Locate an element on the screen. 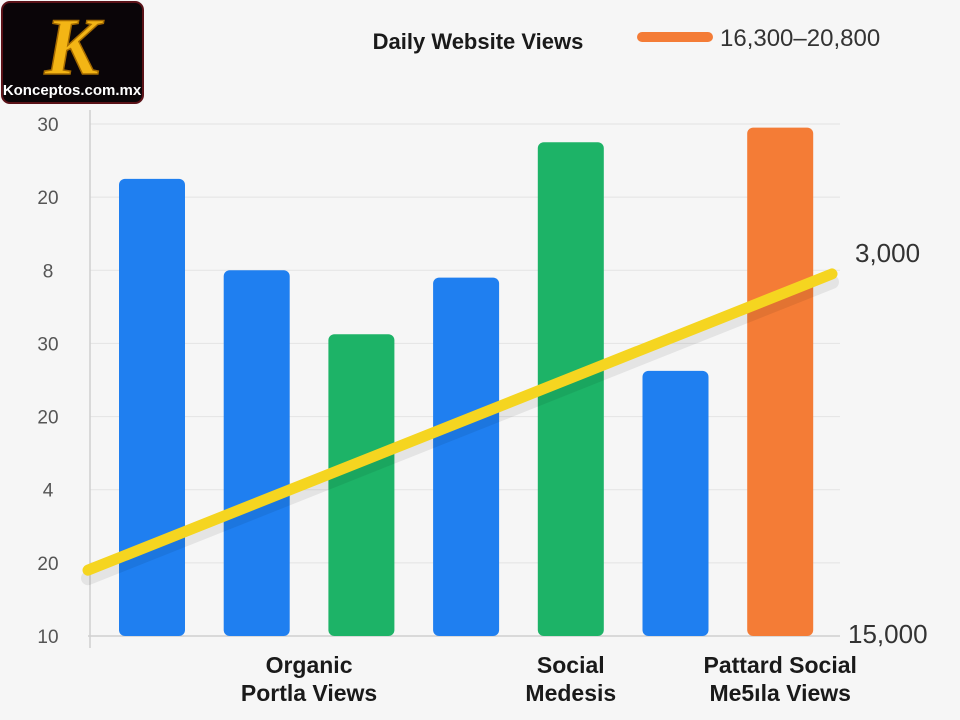  logo-background is located at coordinates (72, 52).